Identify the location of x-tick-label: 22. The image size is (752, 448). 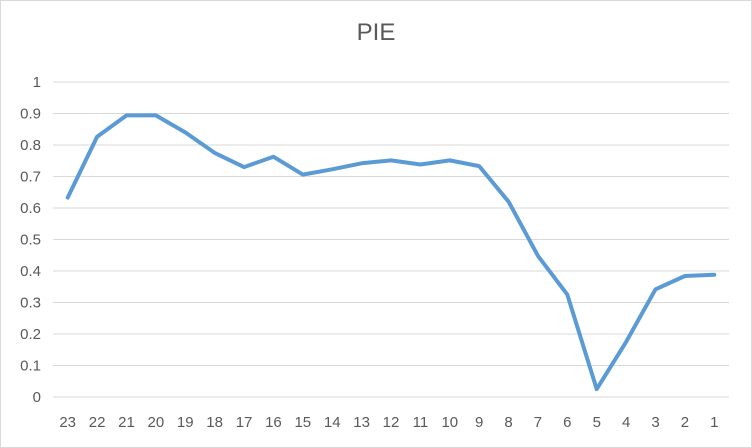
(97, 422).